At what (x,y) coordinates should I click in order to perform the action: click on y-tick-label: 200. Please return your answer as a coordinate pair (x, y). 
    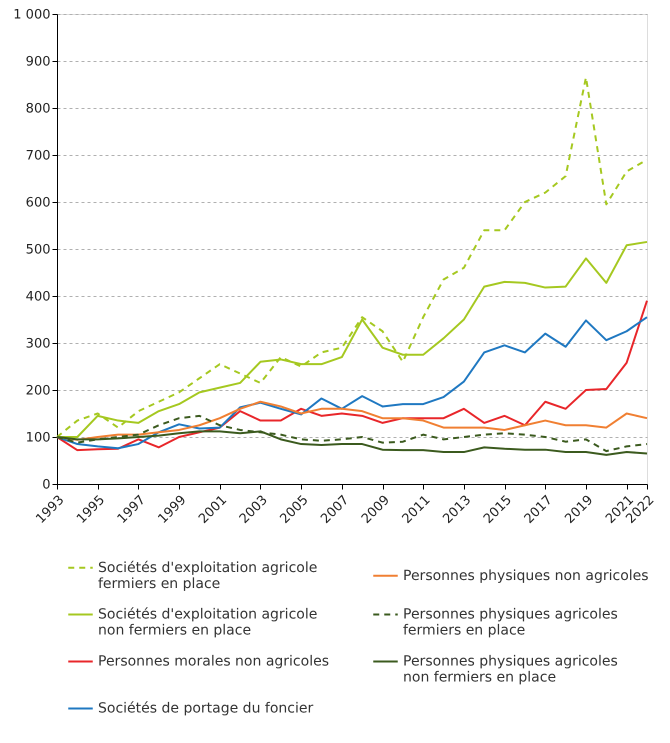
    Looking at the image, I should click on (38, 391).